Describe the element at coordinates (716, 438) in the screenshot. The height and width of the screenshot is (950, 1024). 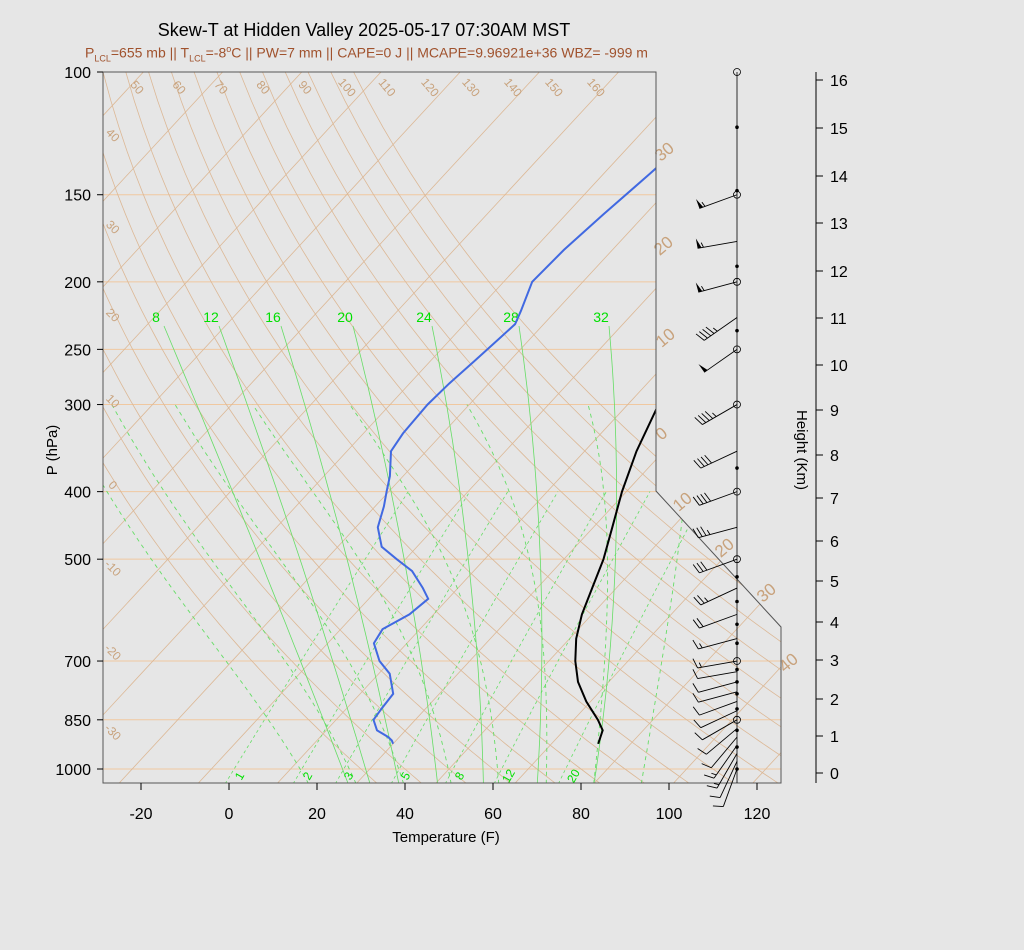
I see `wind-layer` at that location.